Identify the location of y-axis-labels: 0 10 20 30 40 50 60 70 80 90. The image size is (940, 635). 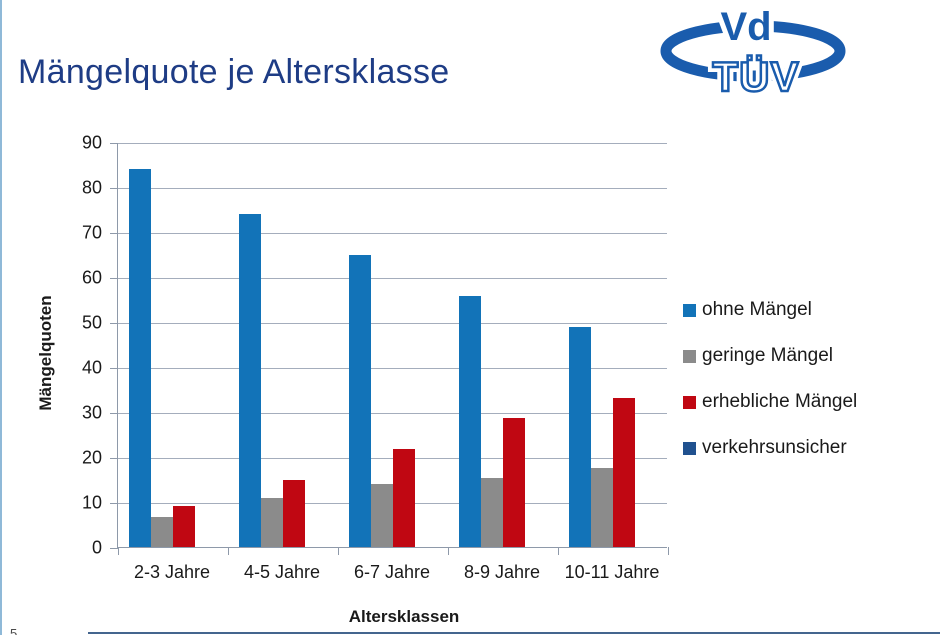
(75, 345).